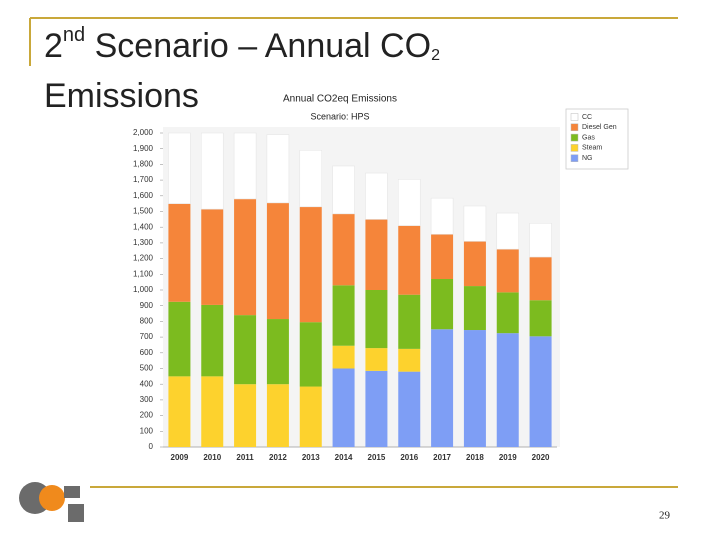 This screenshot has width=720, height=540. I want to click on y-tick-label: 300, so click(147, 399).